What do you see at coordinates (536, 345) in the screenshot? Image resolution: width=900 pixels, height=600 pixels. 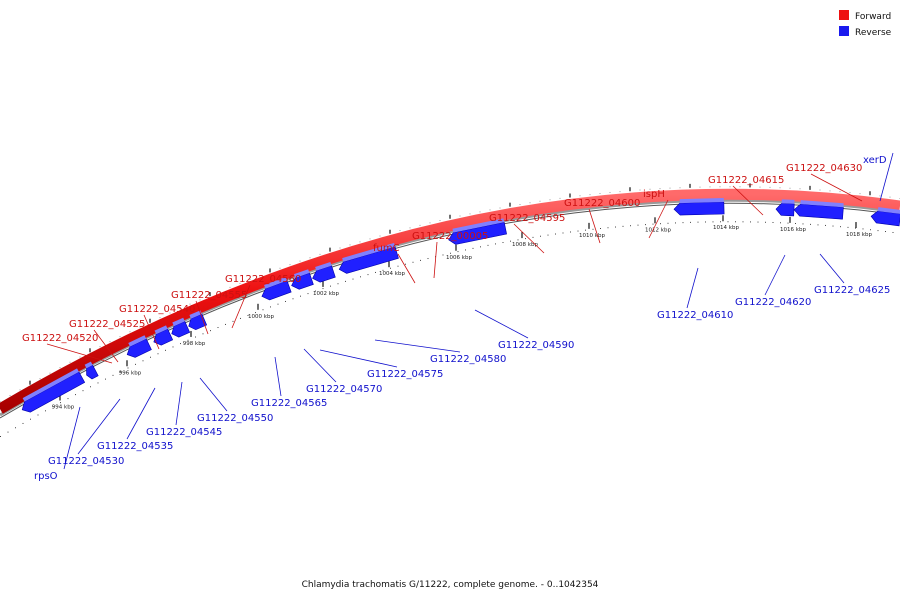 I see `reverse-gene-label: G11222_04590` at bounding box center [536, 345].